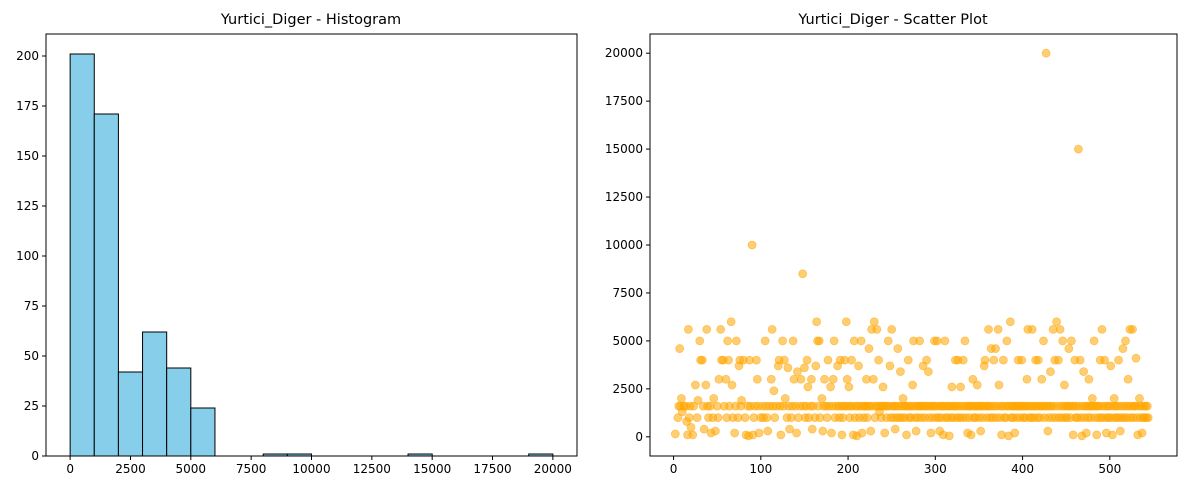  Describe the element at coordinates (624, 245) in the screenshot. I see `y-tick-label: 10000` at that location.